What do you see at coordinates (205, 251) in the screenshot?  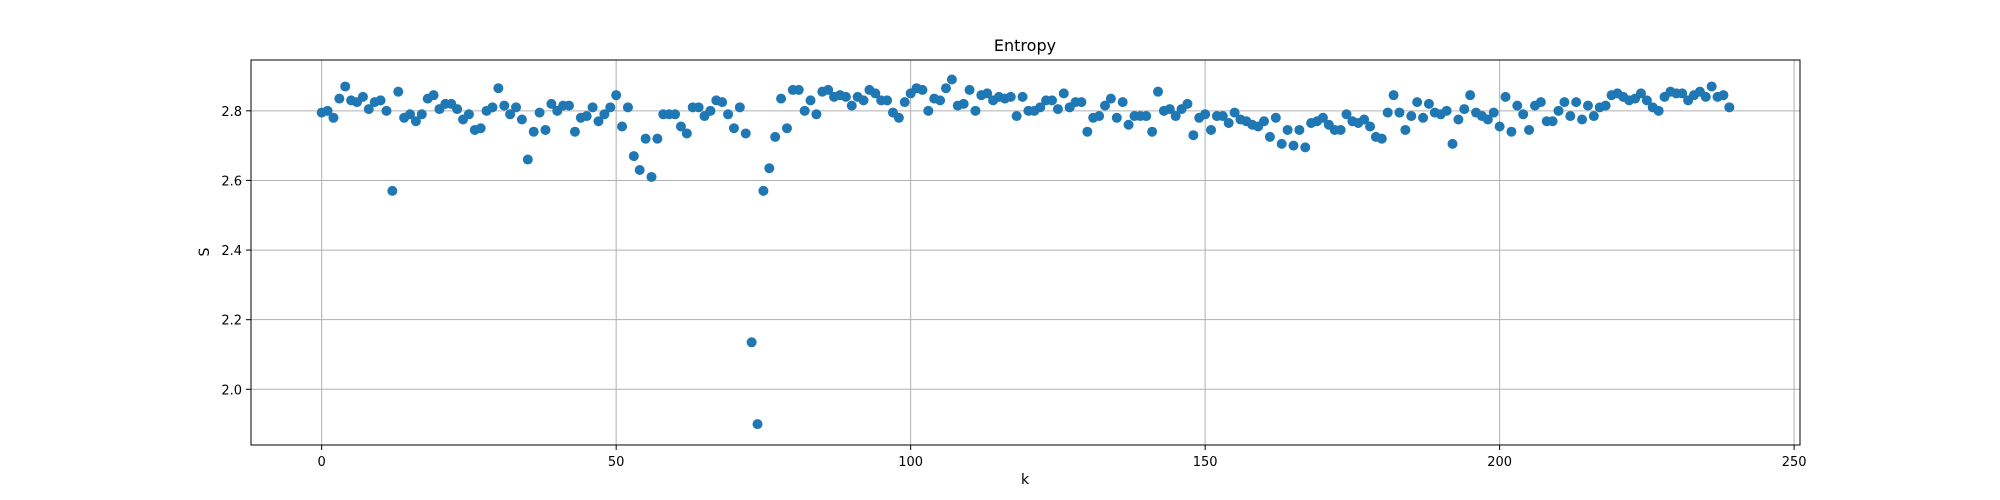 I see `y-axis-label: S` at bounding box center [205, 251].